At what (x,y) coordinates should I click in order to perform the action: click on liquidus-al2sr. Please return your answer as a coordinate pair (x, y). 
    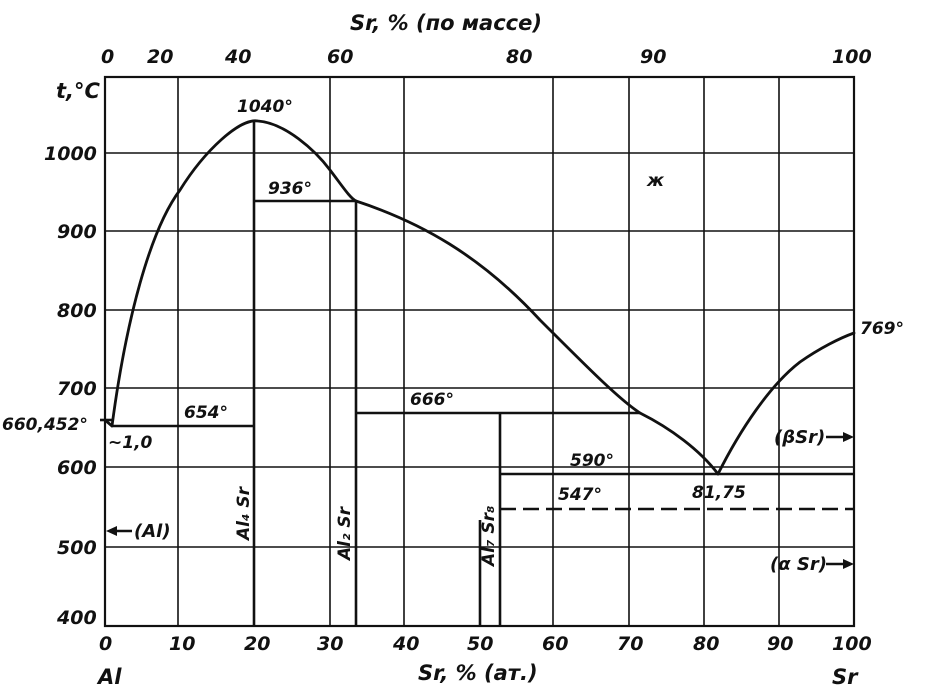
    Looking at the image, I should click on (498, 307).